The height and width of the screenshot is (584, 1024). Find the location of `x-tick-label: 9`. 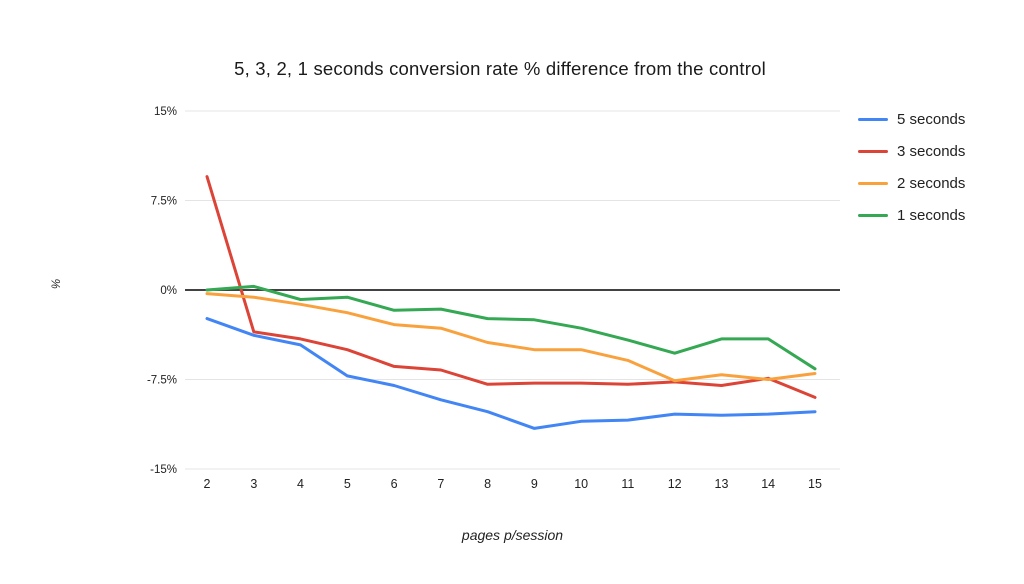

x-tick-label: 9 is located at coordinates (534, 484).